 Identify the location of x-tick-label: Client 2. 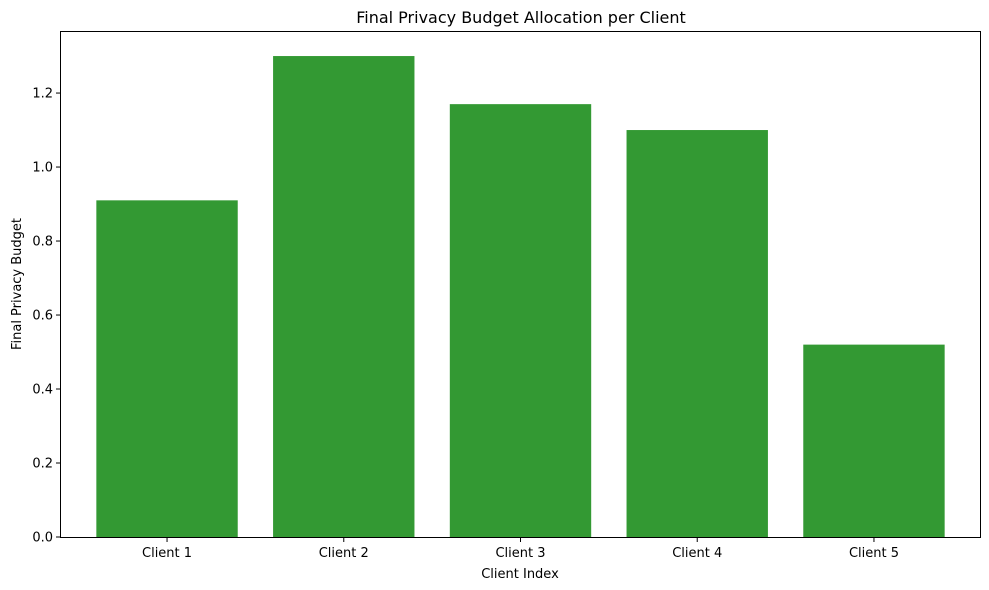
(344, 553).